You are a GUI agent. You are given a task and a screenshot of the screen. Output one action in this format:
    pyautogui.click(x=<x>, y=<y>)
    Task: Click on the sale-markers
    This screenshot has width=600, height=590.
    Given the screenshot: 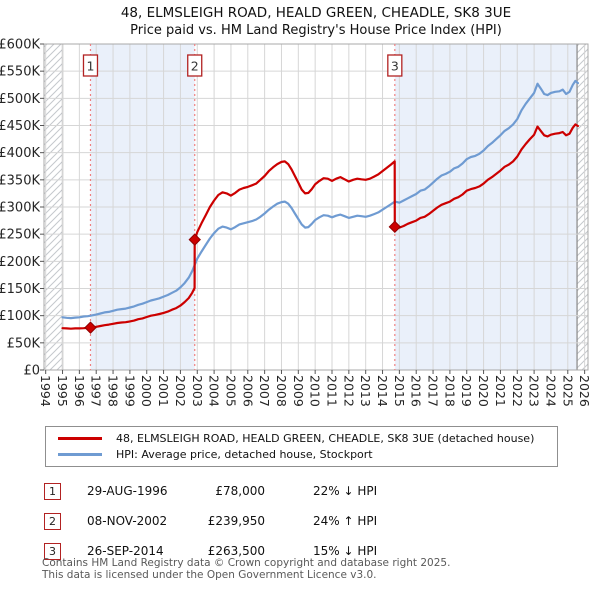 What is the action you would take?
    pyautogui.click(x=243, y=277)
    